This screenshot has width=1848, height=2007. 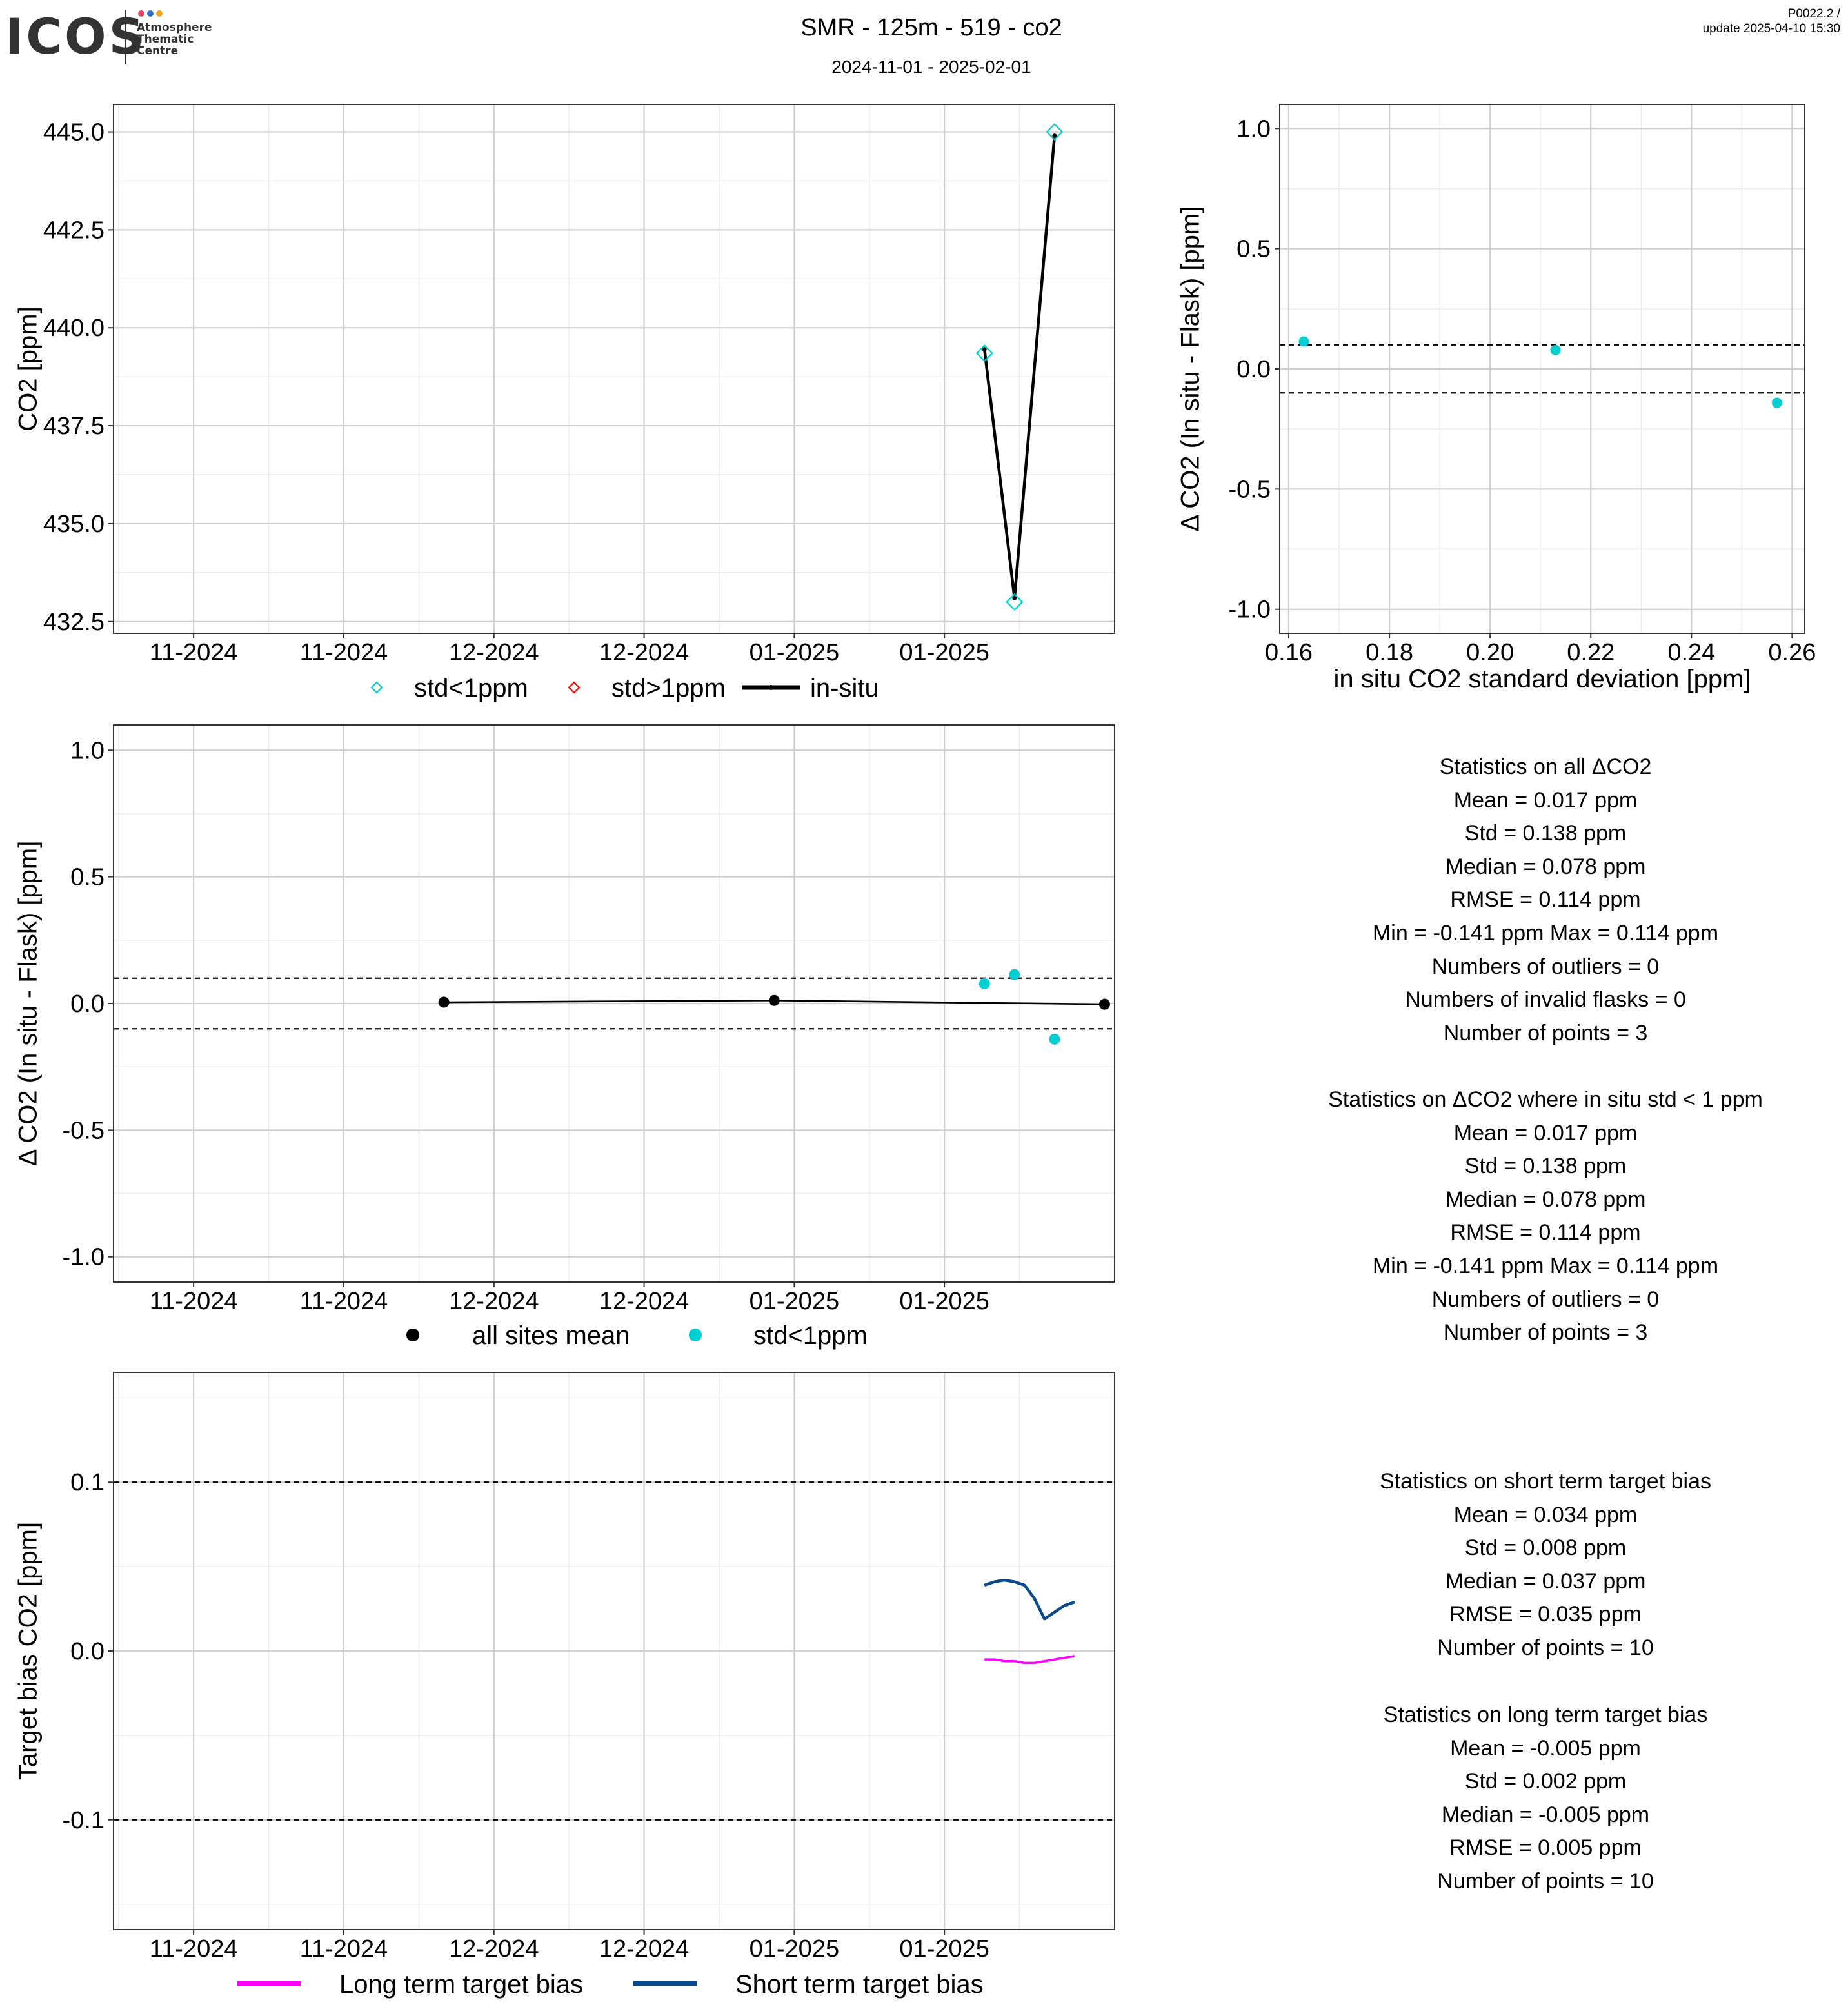 What do you see at coordinates (770, 687) in the screenshot?
I see `co2-chart-legend-key-2-dot` at bounding box center [770, 687].